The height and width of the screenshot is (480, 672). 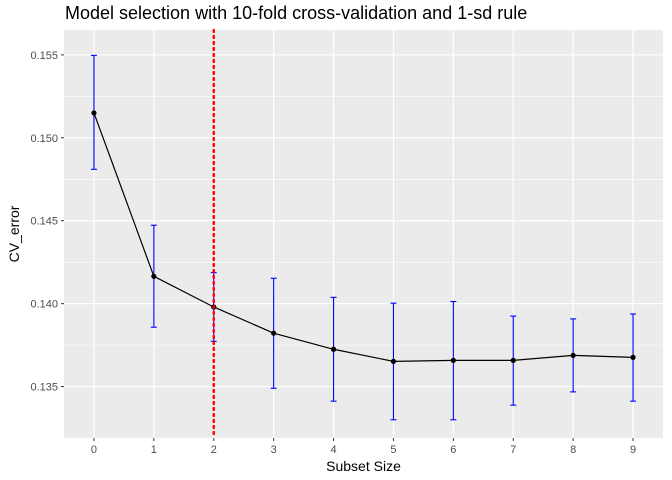 I want to click on y-tick-label: 0.135, so click(x=44, y=388).